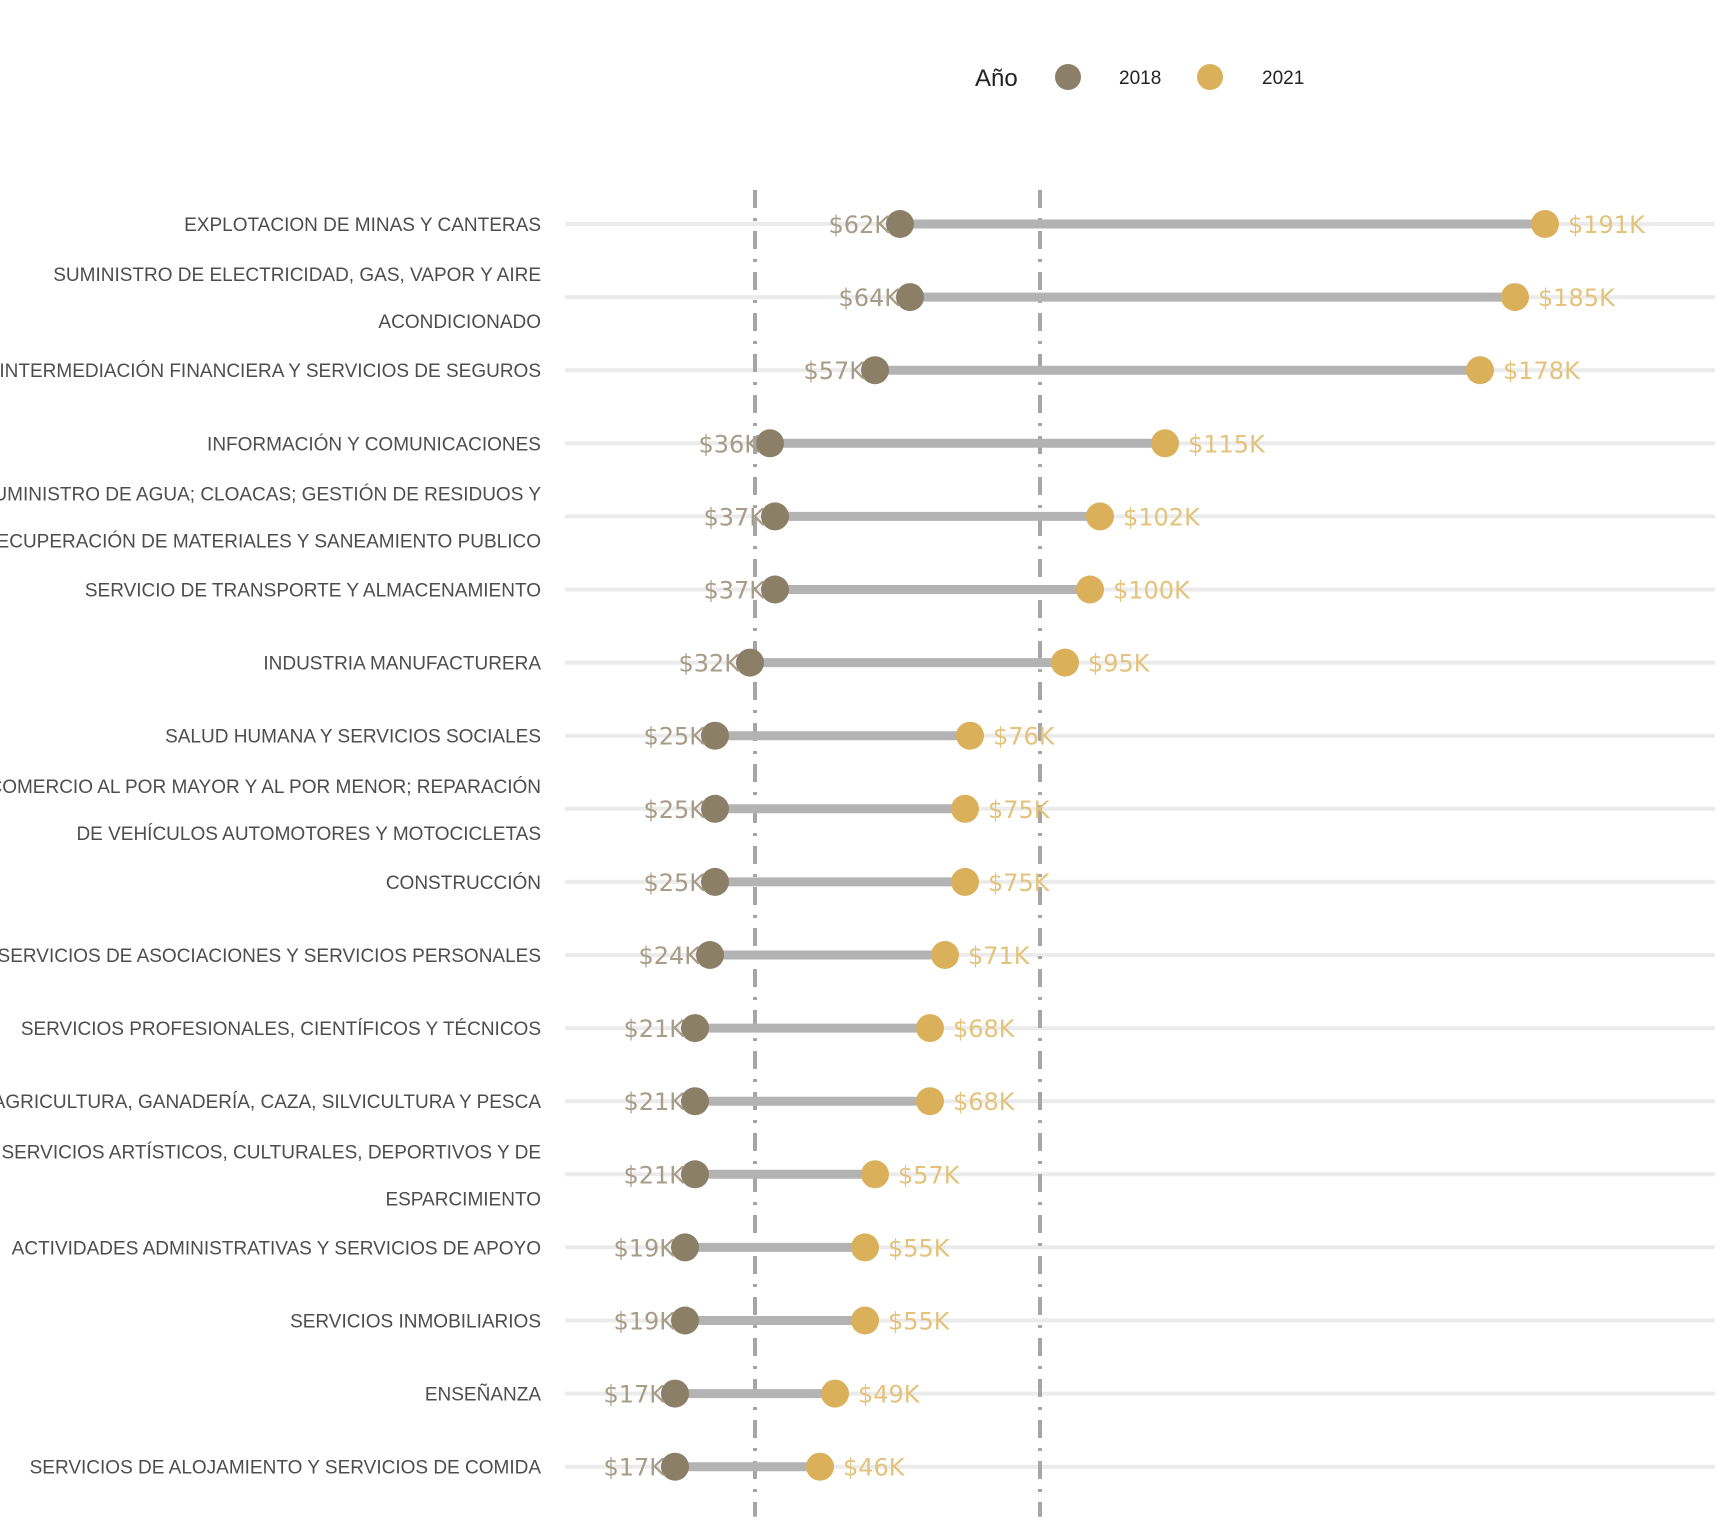 This screenshot has width=1728, height=1536. I want to click on category-label: CONSTRUCCIÓN, so click(463, 883).